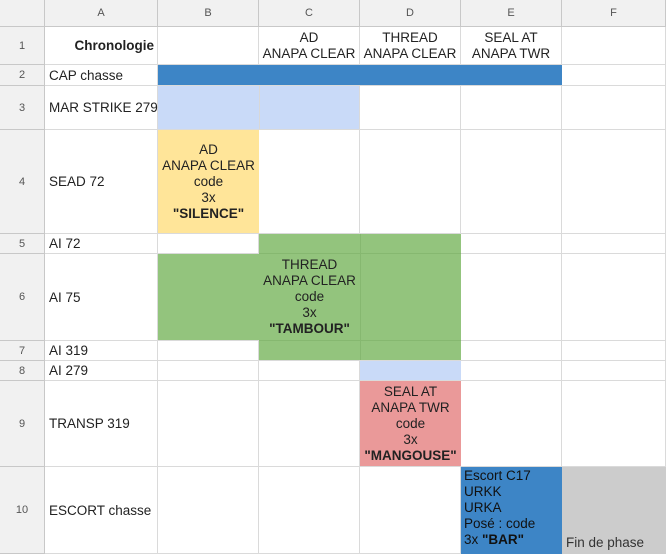 This screenshot has height=554, width=666. I want to click on ai279-blue-cell, so click(410, 370).